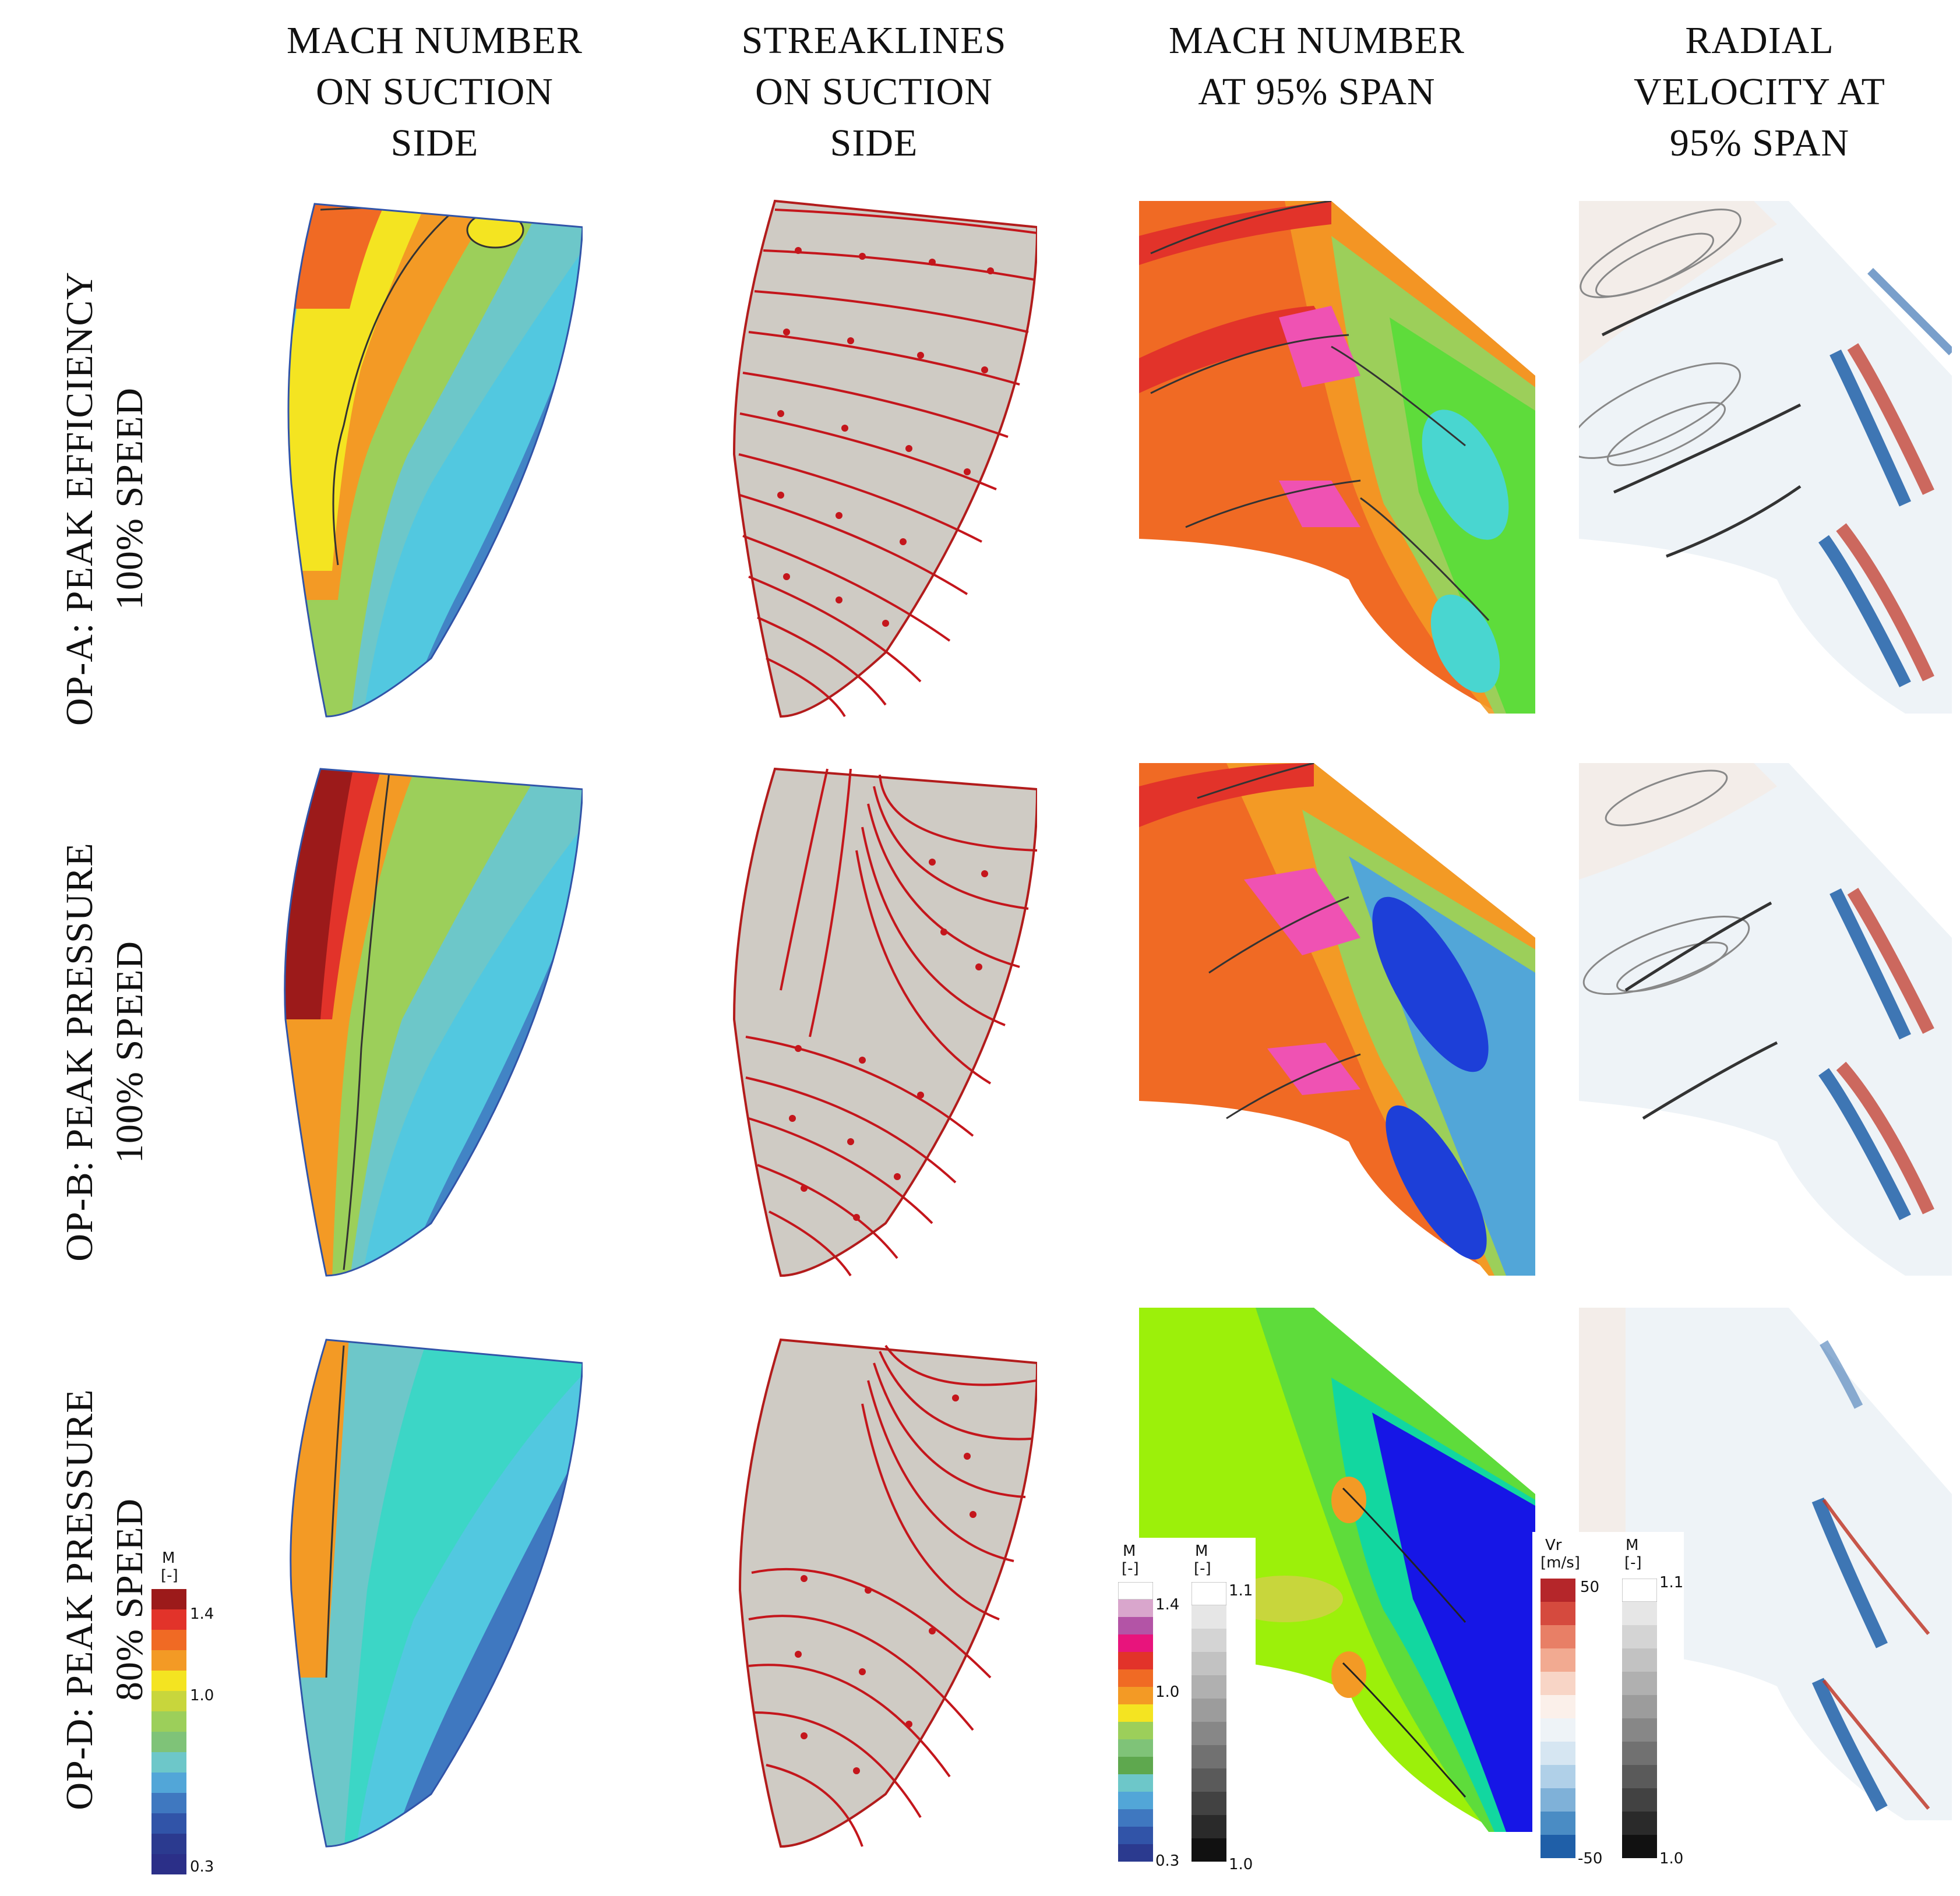 The width and height of the screenshot is (1960, 1896). What do you see at coordinates (1766, 457) in the screenshot?
I see `radial-velocity-op-a` at bounding box center [1766, 457].